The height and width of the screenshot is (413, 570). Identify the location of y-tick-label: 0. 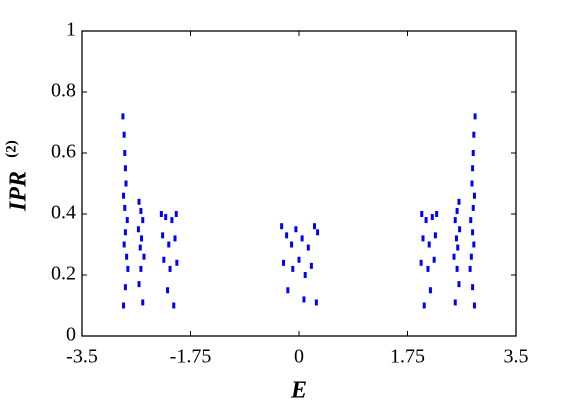
(71, 335).